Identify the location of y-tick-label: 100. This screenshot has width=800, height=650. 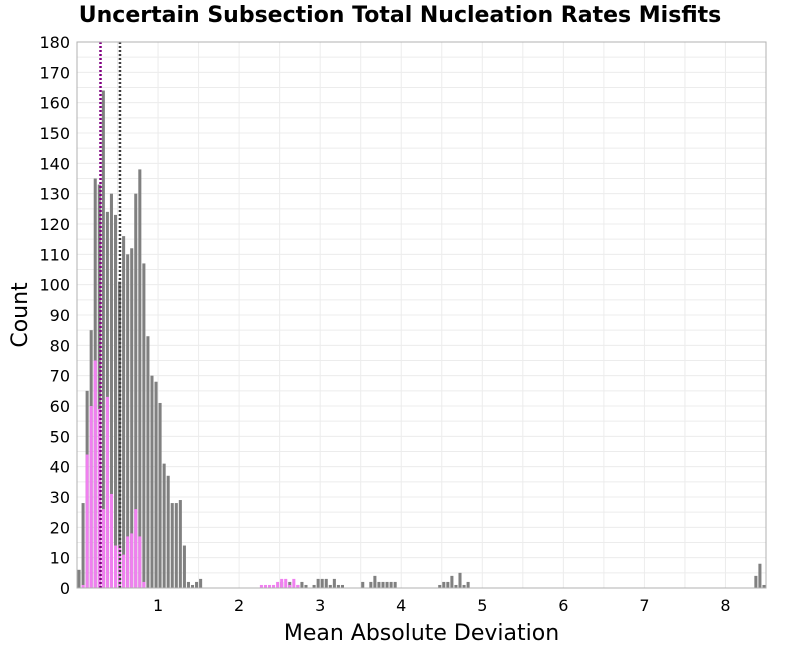
(54, 285).